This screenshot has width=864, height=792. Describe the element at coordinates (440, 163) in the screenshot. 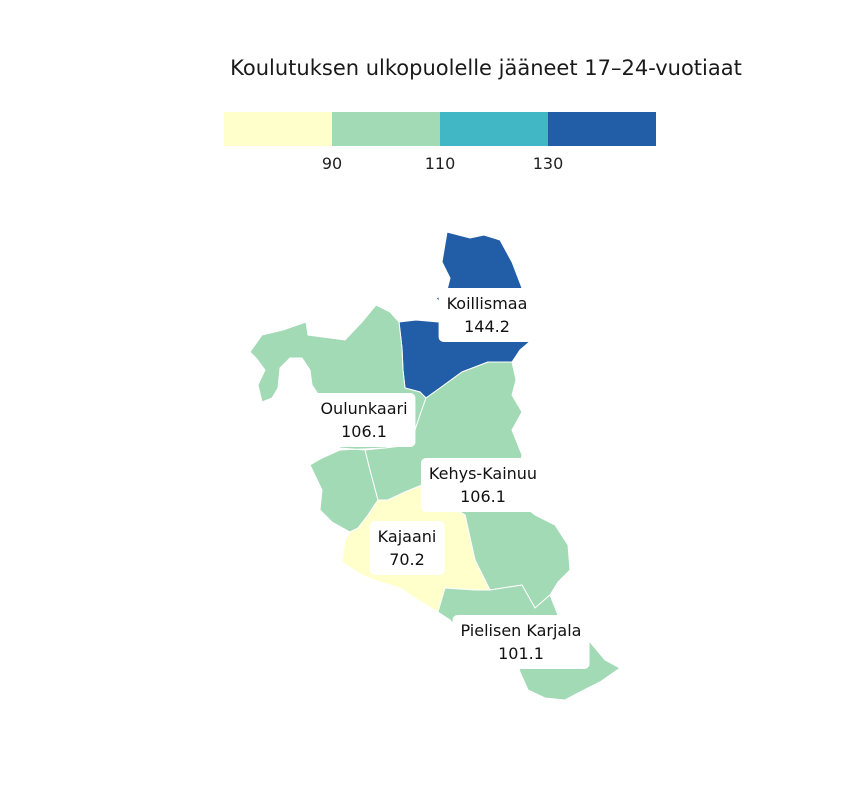

I see `legend-tick-110: 110` at that location.